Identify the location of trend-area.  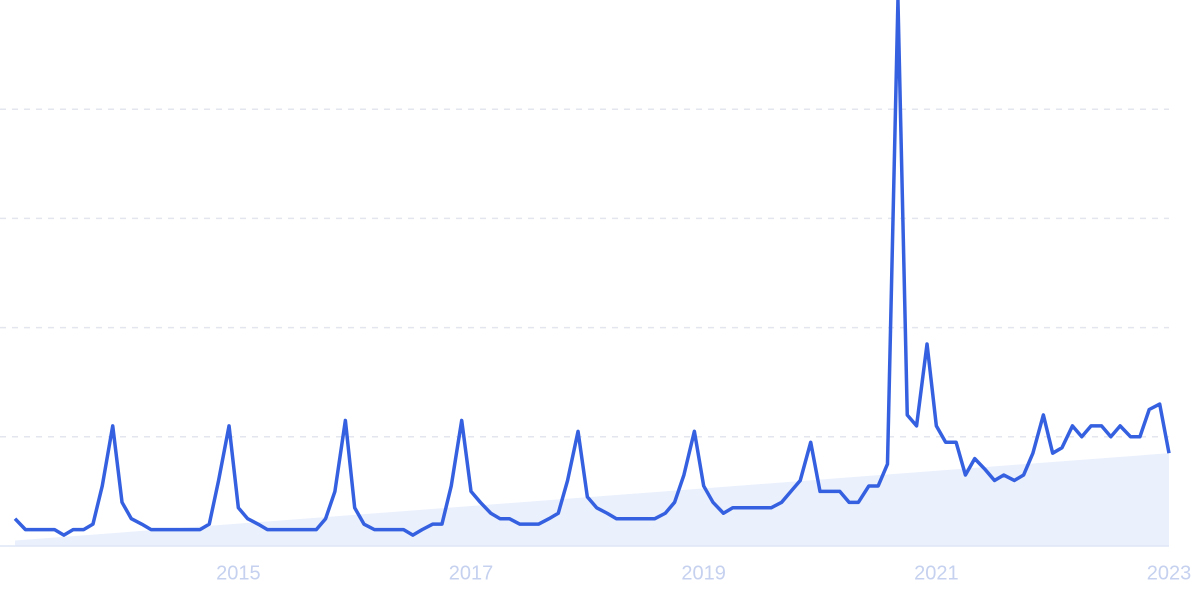
(592, 499).